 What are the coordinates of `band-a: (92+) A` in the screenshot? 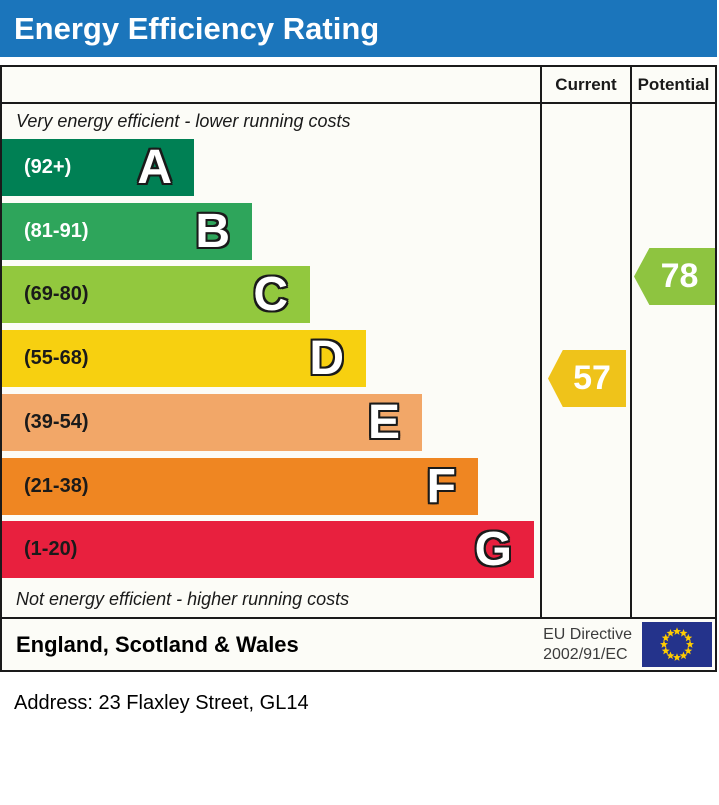 It's located at (98, 167).